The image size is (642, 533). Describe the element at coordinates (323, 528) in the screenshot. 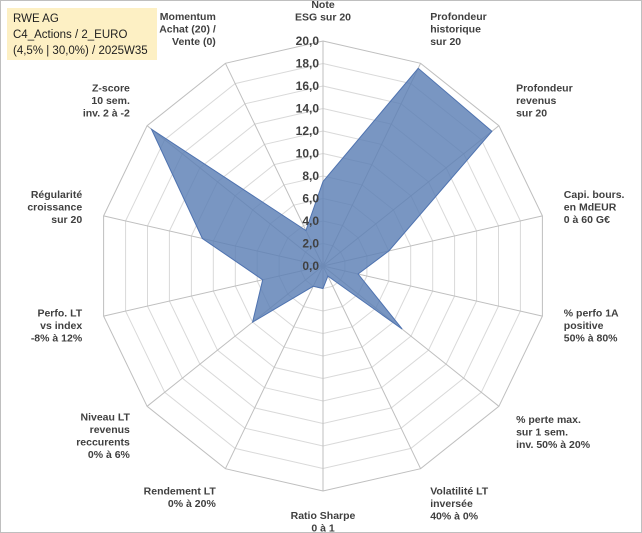

I see `axis-label-line: 0 à 1` at that location.